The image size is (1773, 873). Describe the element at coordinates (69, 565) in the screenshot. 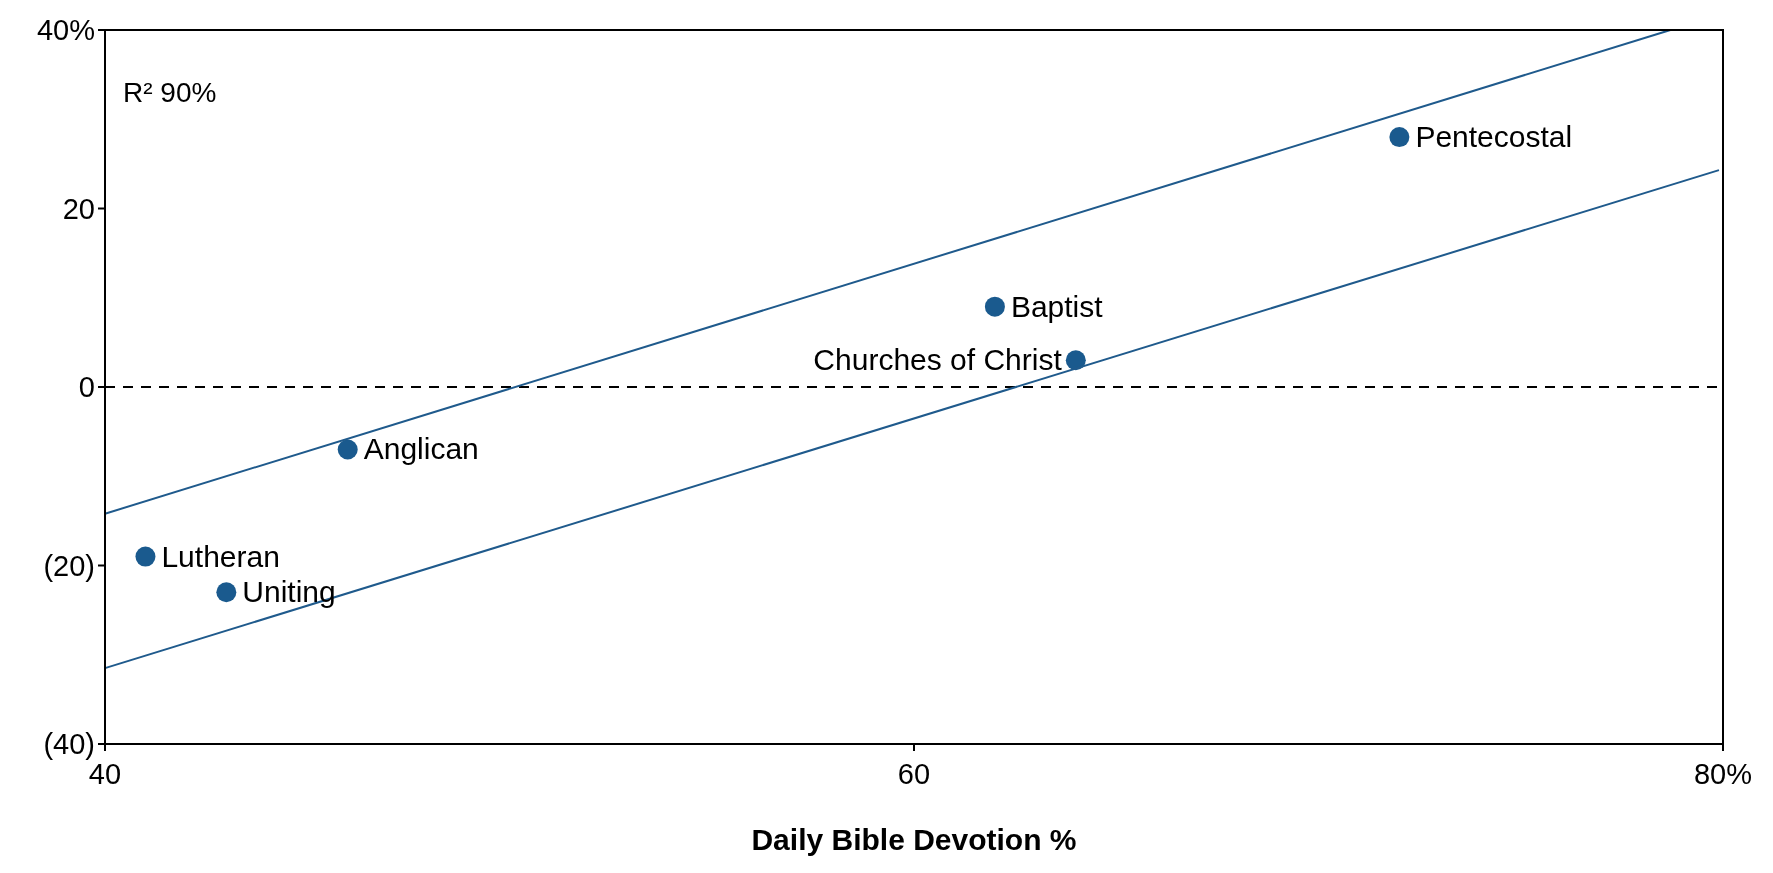

I see `y-tick-label: (20)` at that location.